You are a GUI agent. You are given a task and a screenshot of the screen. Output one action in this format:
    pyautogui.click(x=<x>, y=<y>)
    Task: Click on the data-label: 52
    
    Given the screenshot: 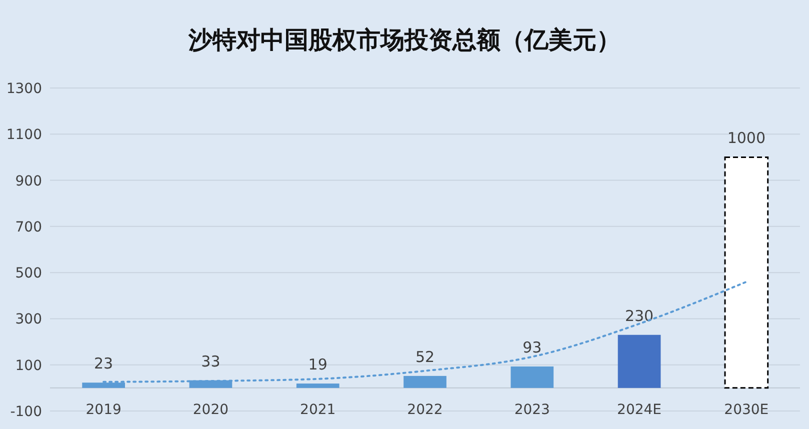 What is the action you would take?
    pyautogui.click(x=425, y=357)
    